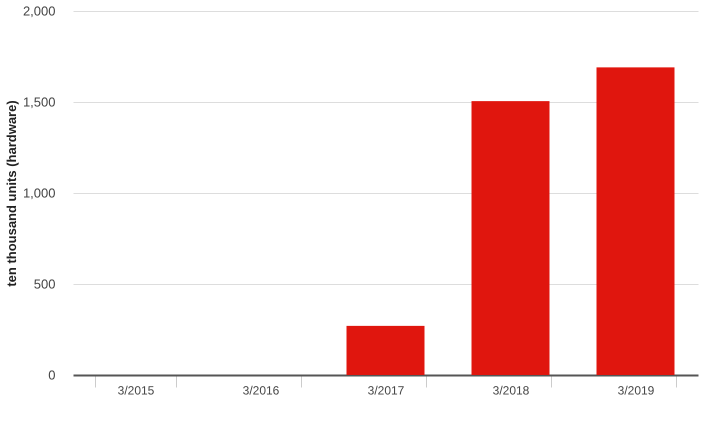 The height and width of the screenshot is (440, 720). Describe the element at coordinates (39, 193) in the screenshot. I see `y-tick-label: 1,000` at that location.